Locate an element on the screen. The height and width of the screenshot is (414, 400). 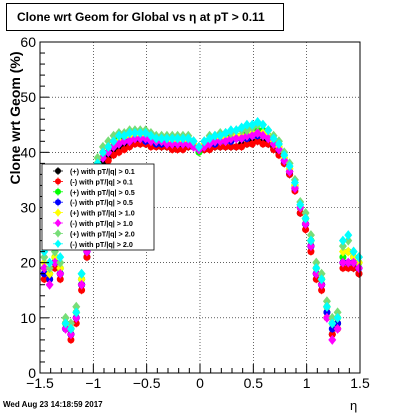
x-tick-label: −1 is located at coordinates (93, 383).